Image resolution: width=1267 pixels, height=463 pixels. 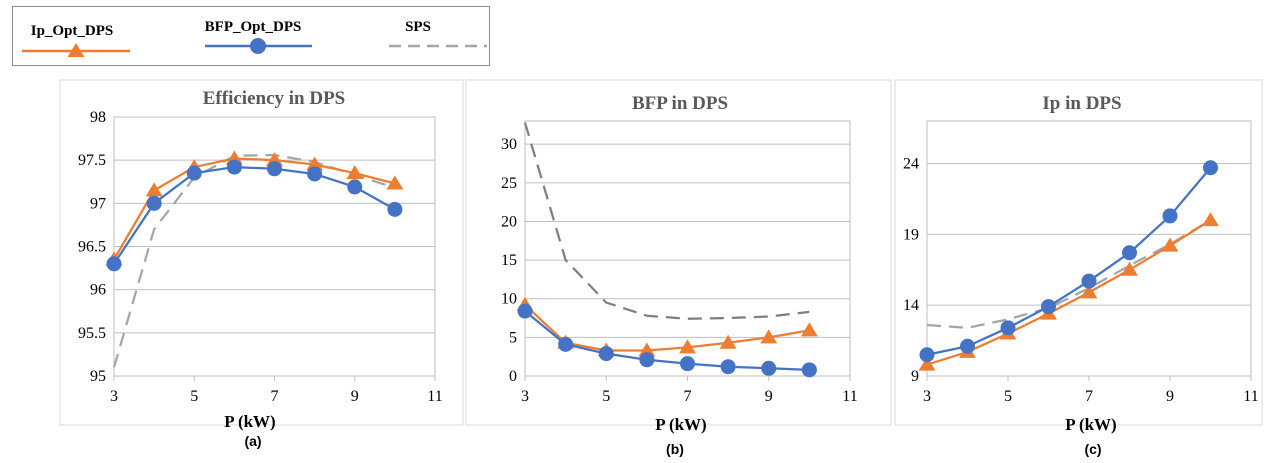 What do you see at coordinates (92, 160) in the screenshot?
I see `y-tick-label: 97.5` at bounding box center [92, 160].